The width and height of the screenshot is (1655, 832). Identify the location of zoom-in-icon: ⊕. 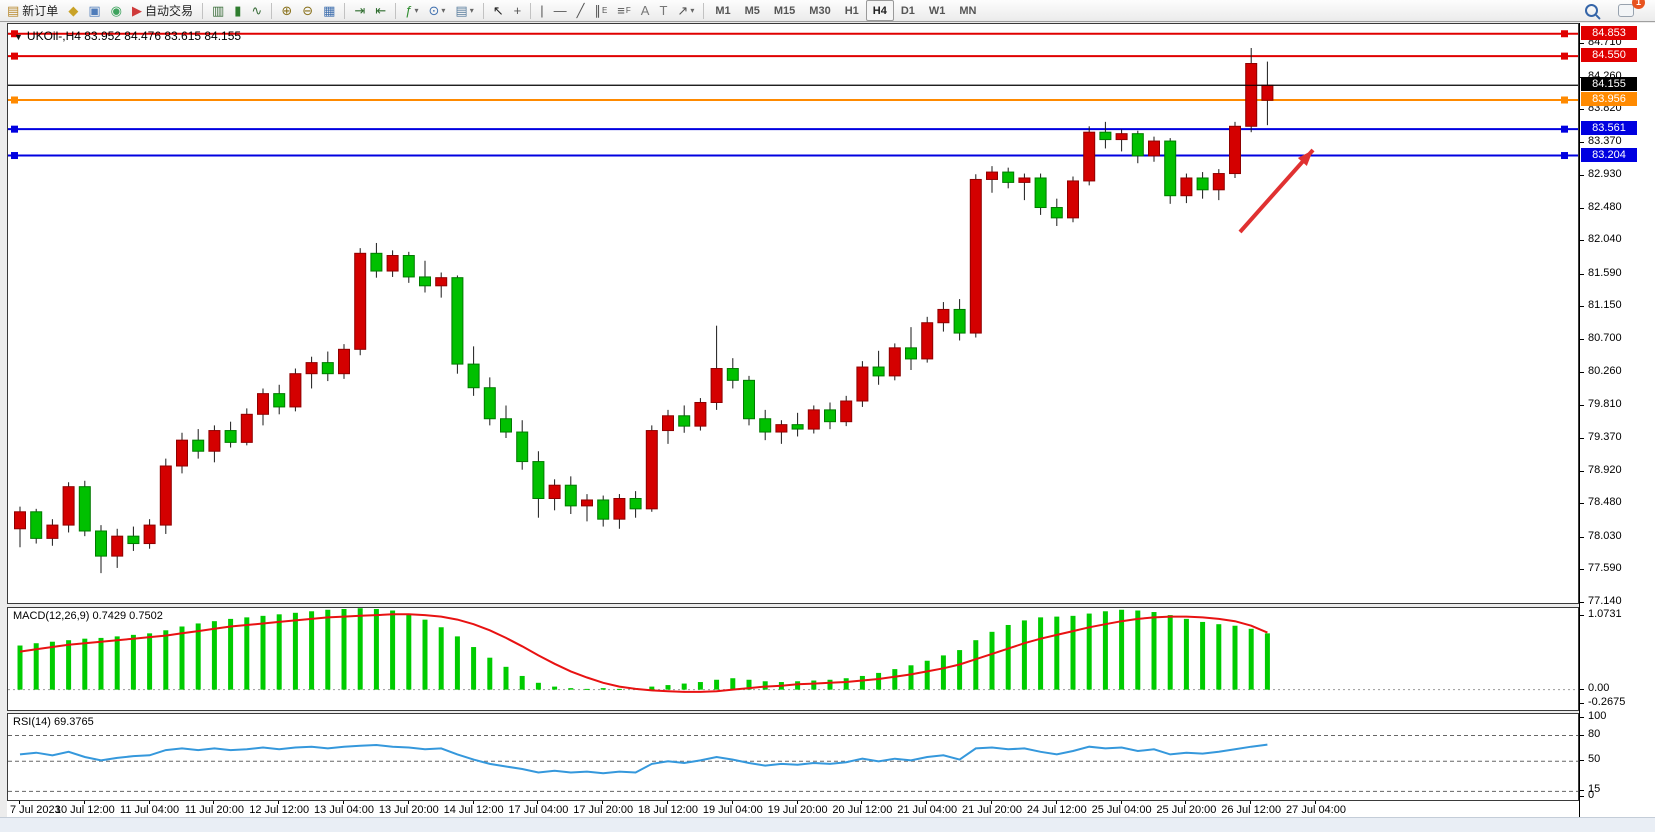
(286, 10).